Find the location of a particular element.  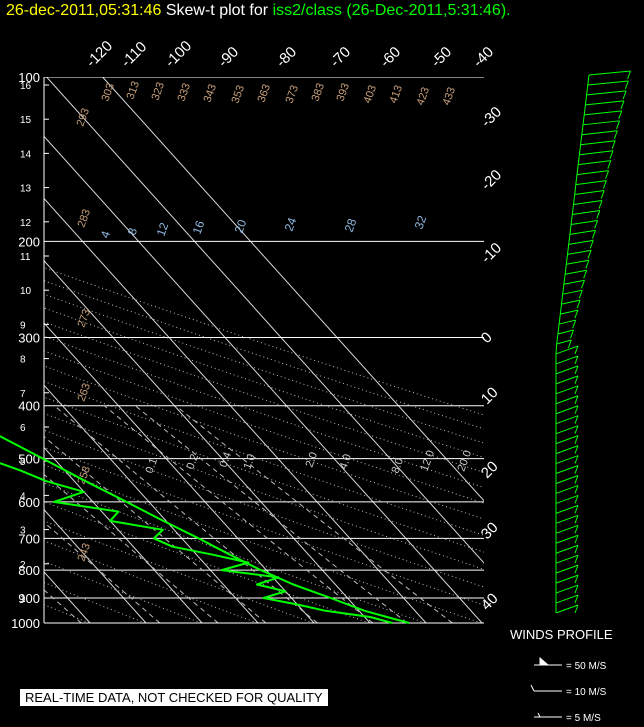

height-label: 1 is located at coordinates (23, 599).